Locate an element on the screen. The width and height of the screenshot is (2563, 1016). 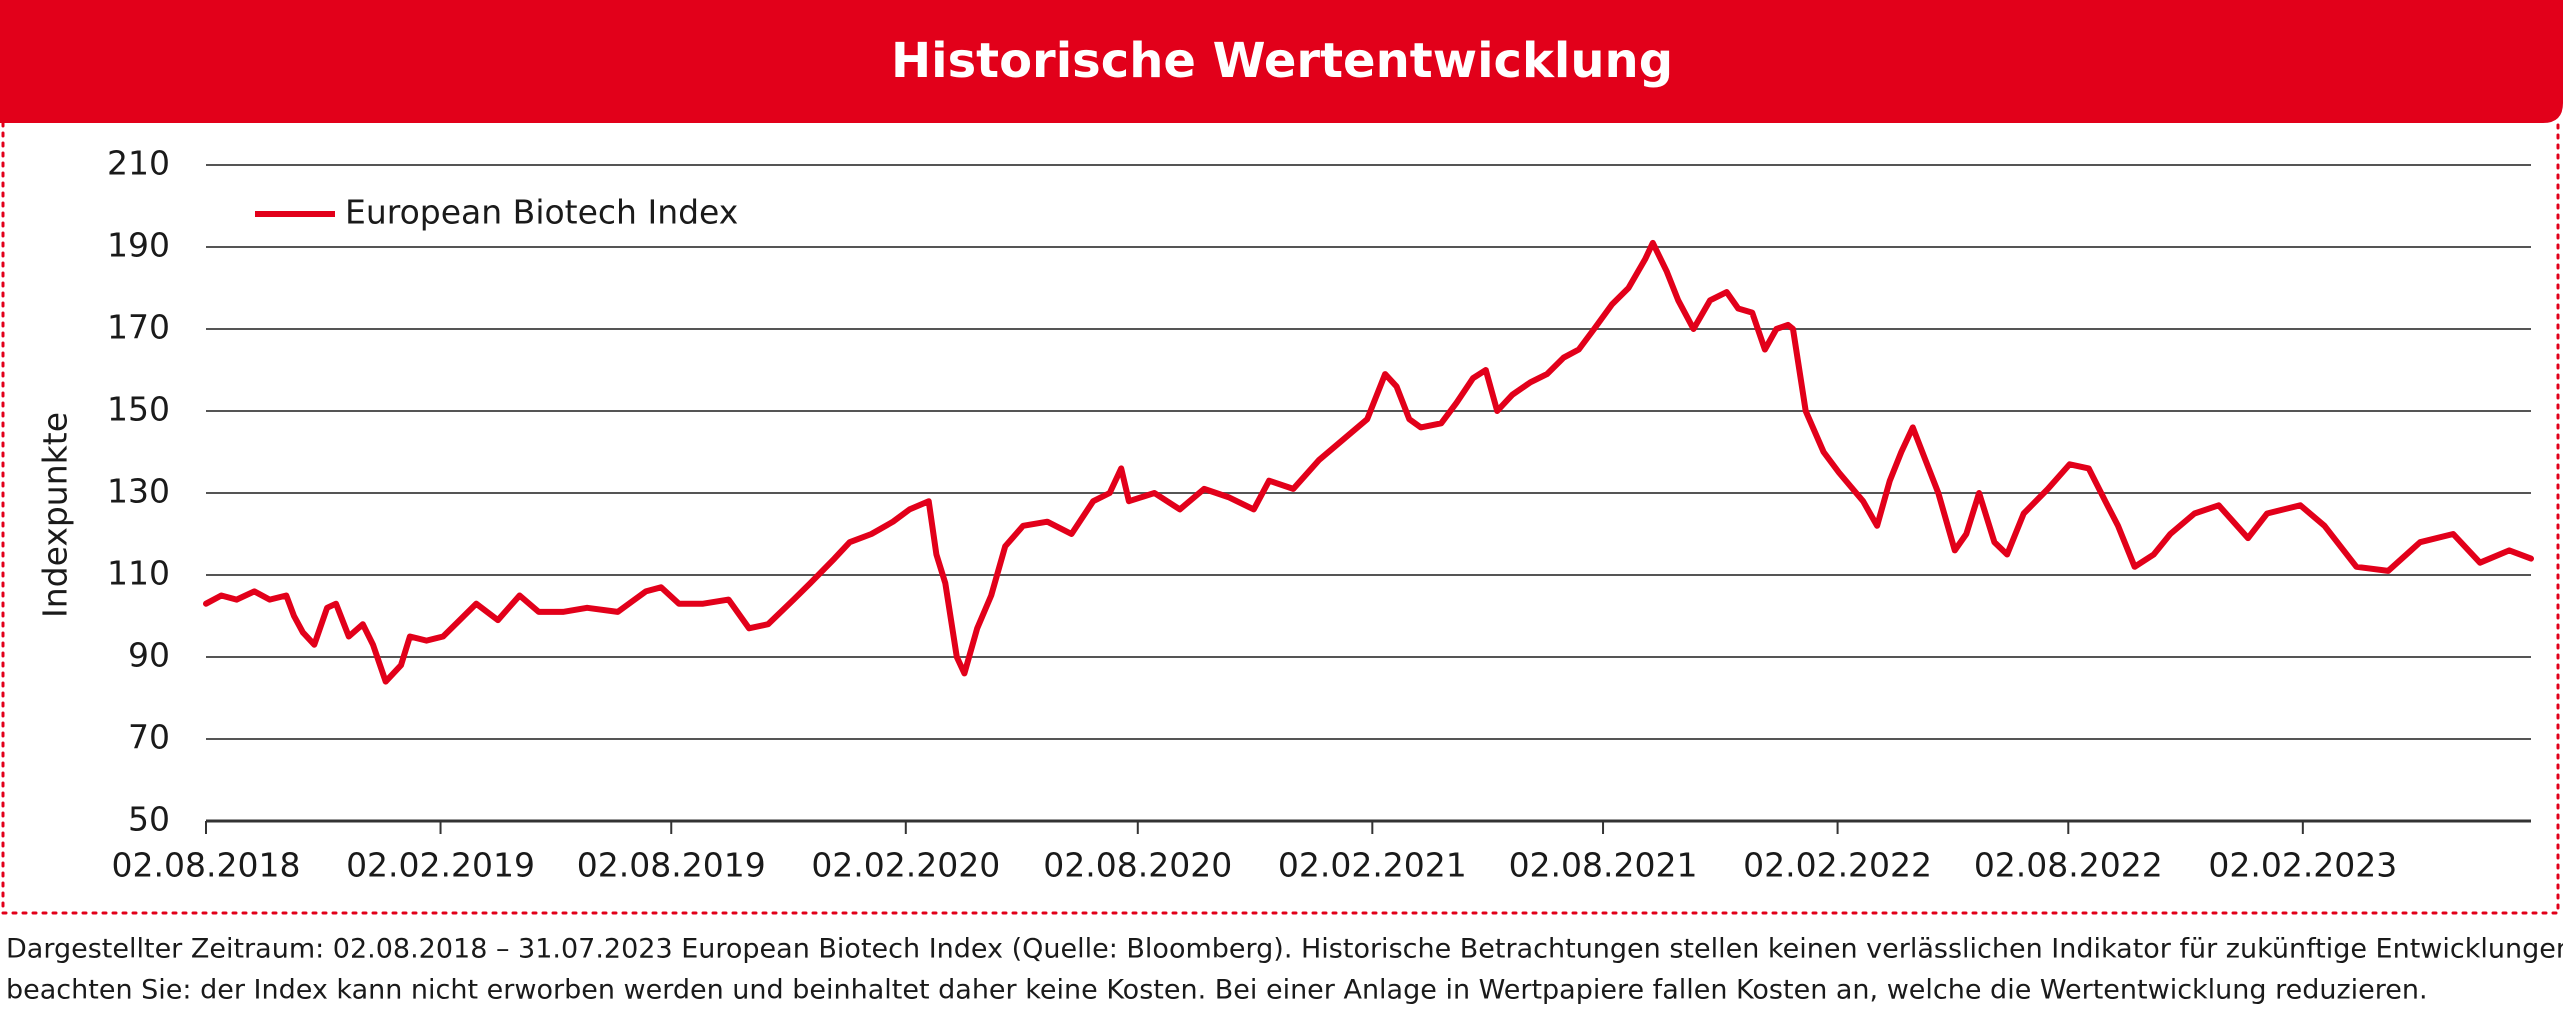
x-tick-label: 02.02.2019 is located at coordinates (440, 865).